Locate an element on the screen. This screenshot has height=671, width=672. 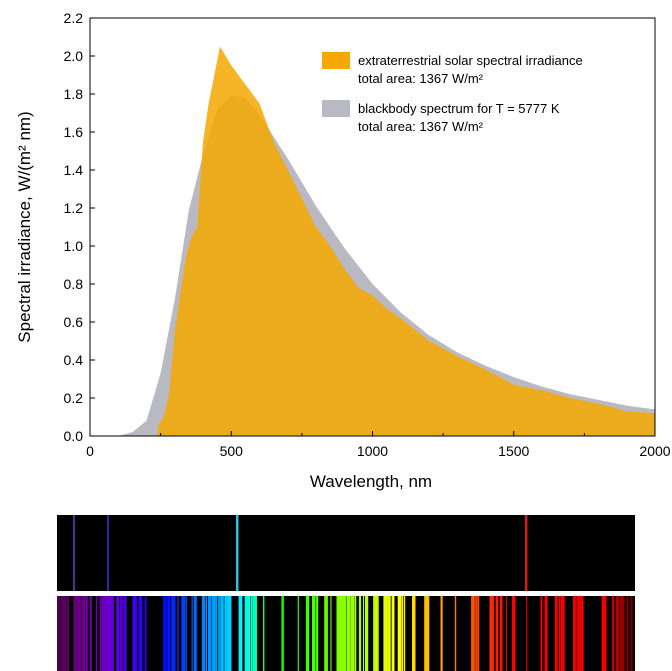
x-tick-label: 2000 is located at coordinates (654, 451).